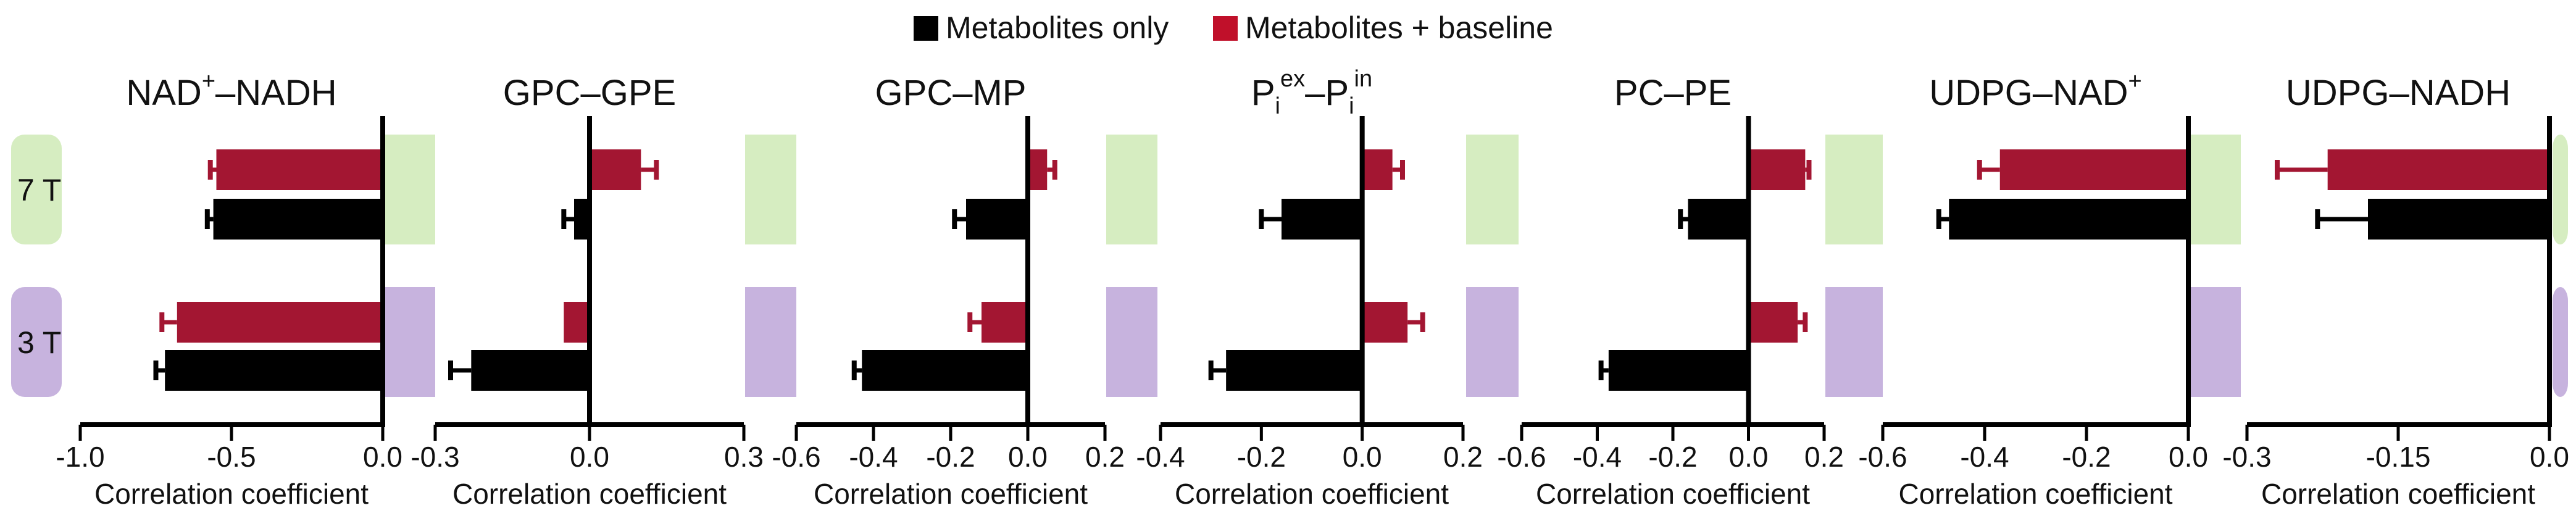 The height and width of the screenshot is (521, 2576). I want to click on legend: Metabolites only Metabolites + baseline, so click(1233, 27).